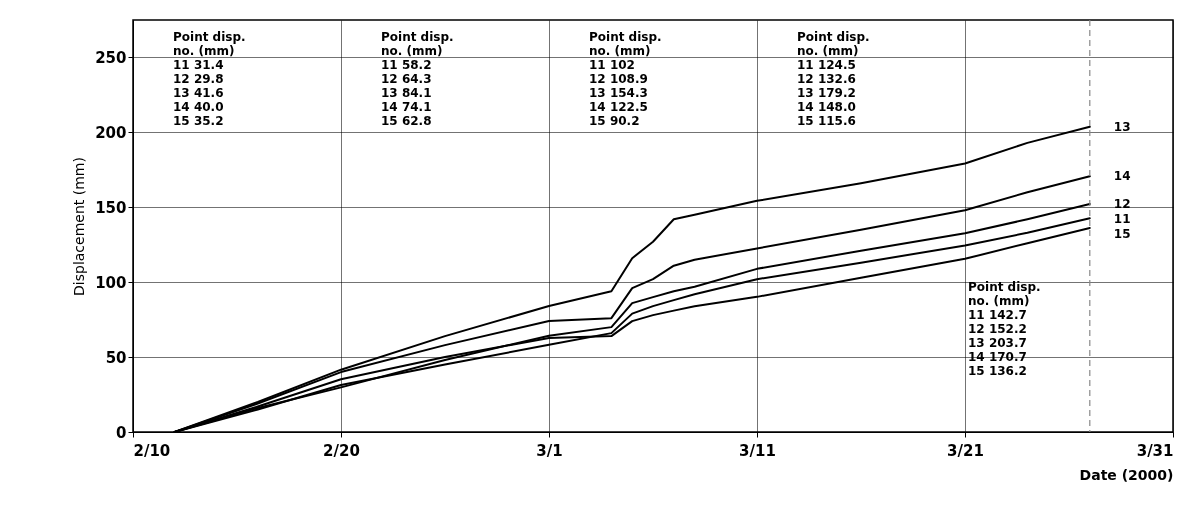 The image size is (1201, 509). I want to click on x-tick-label: 3/31, so click(1155, 450).